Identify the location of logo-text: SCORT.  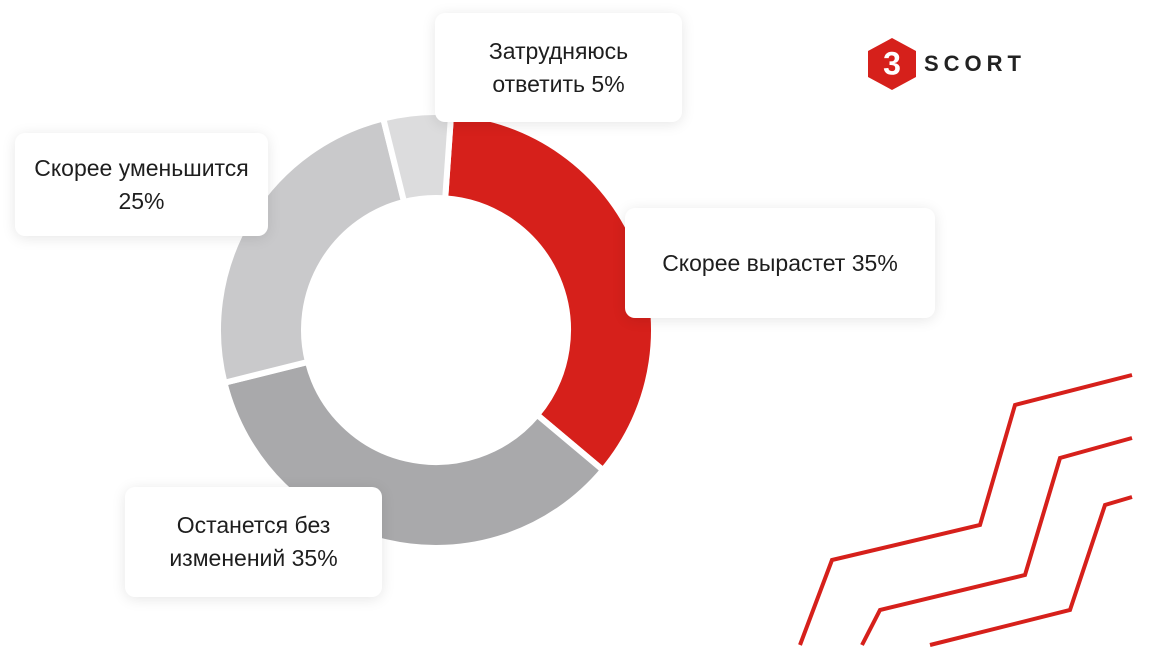
(975, 63).